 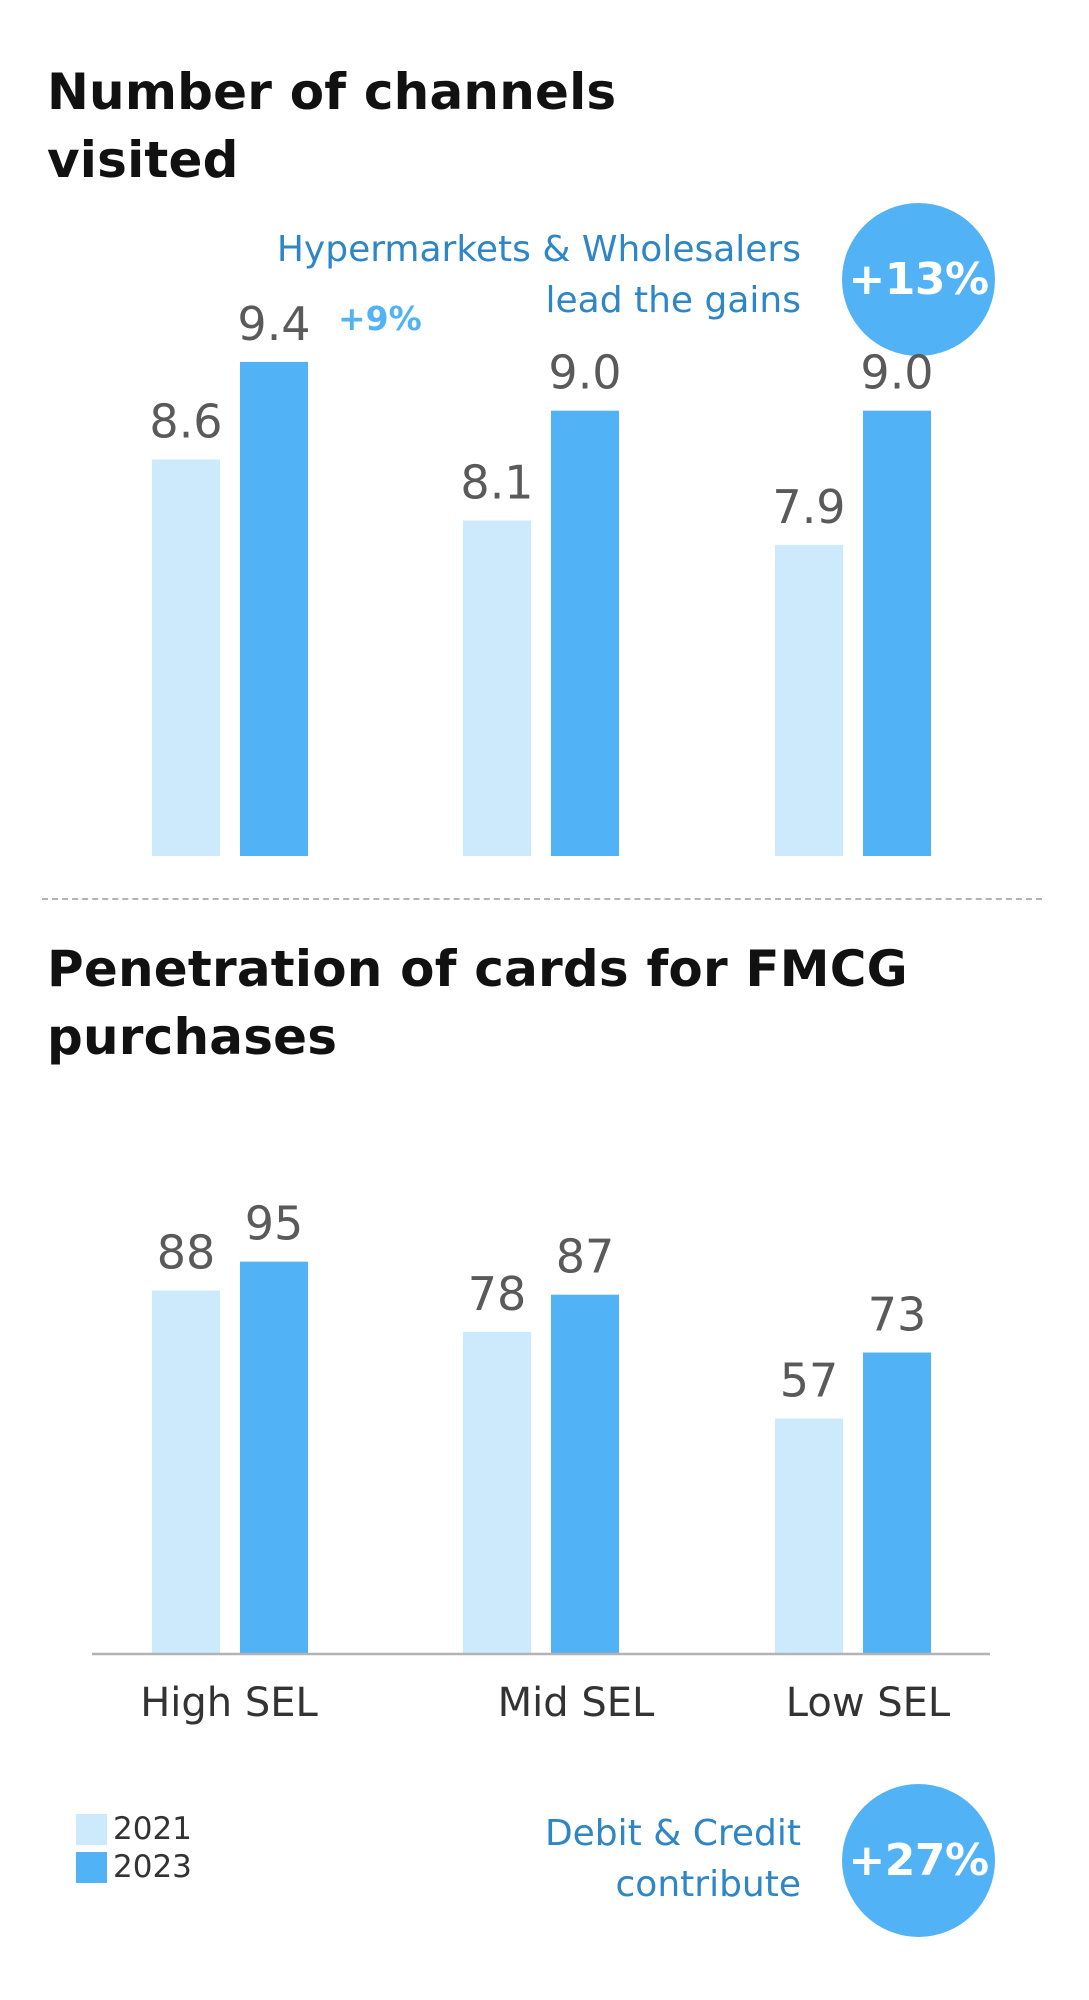 What do you see at coordinates (585, 1257) in the screenshot?
I see `value-label-cards-2023-1: 87` at bounding box center [585, 1257].